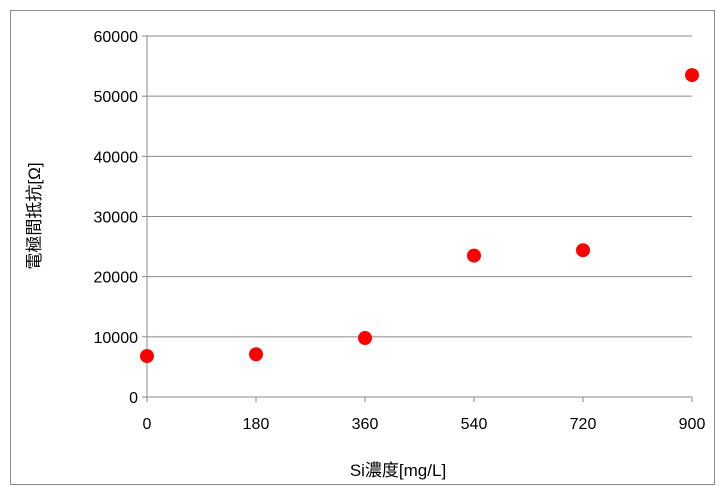 Image resolution: width=727 pixels, height=487 pixels. Describe the element at coordinates (583, 424) in the screenshot. I see `x-tick-label: 720` at that location.